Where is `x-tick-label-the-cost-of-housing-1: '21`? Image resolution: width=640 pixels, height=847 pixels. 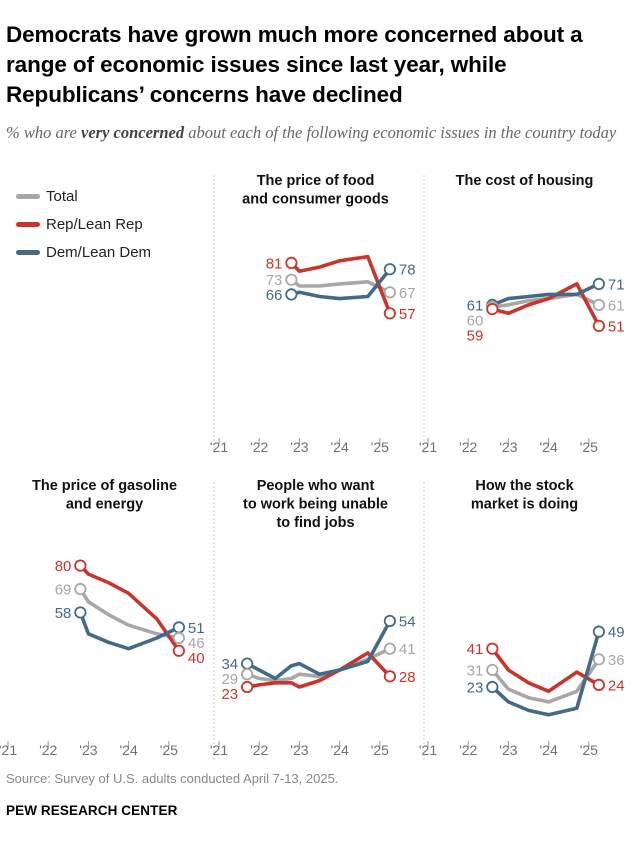 x-tick-label-the-cost-of-housing-1: '21 is located at coordinates (428, 447).